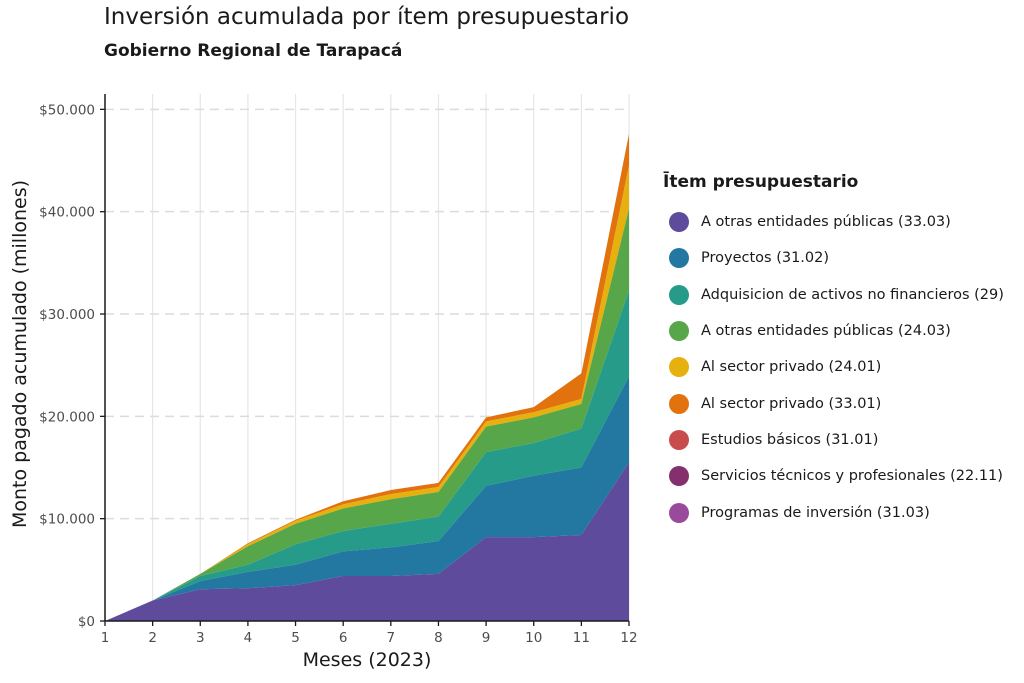  What do you see at coordinates (253, 51) in the screenshot?
I see `chart-subtitle: Gobierno Regional de Tarapacá` at bounding box center [253, 51].